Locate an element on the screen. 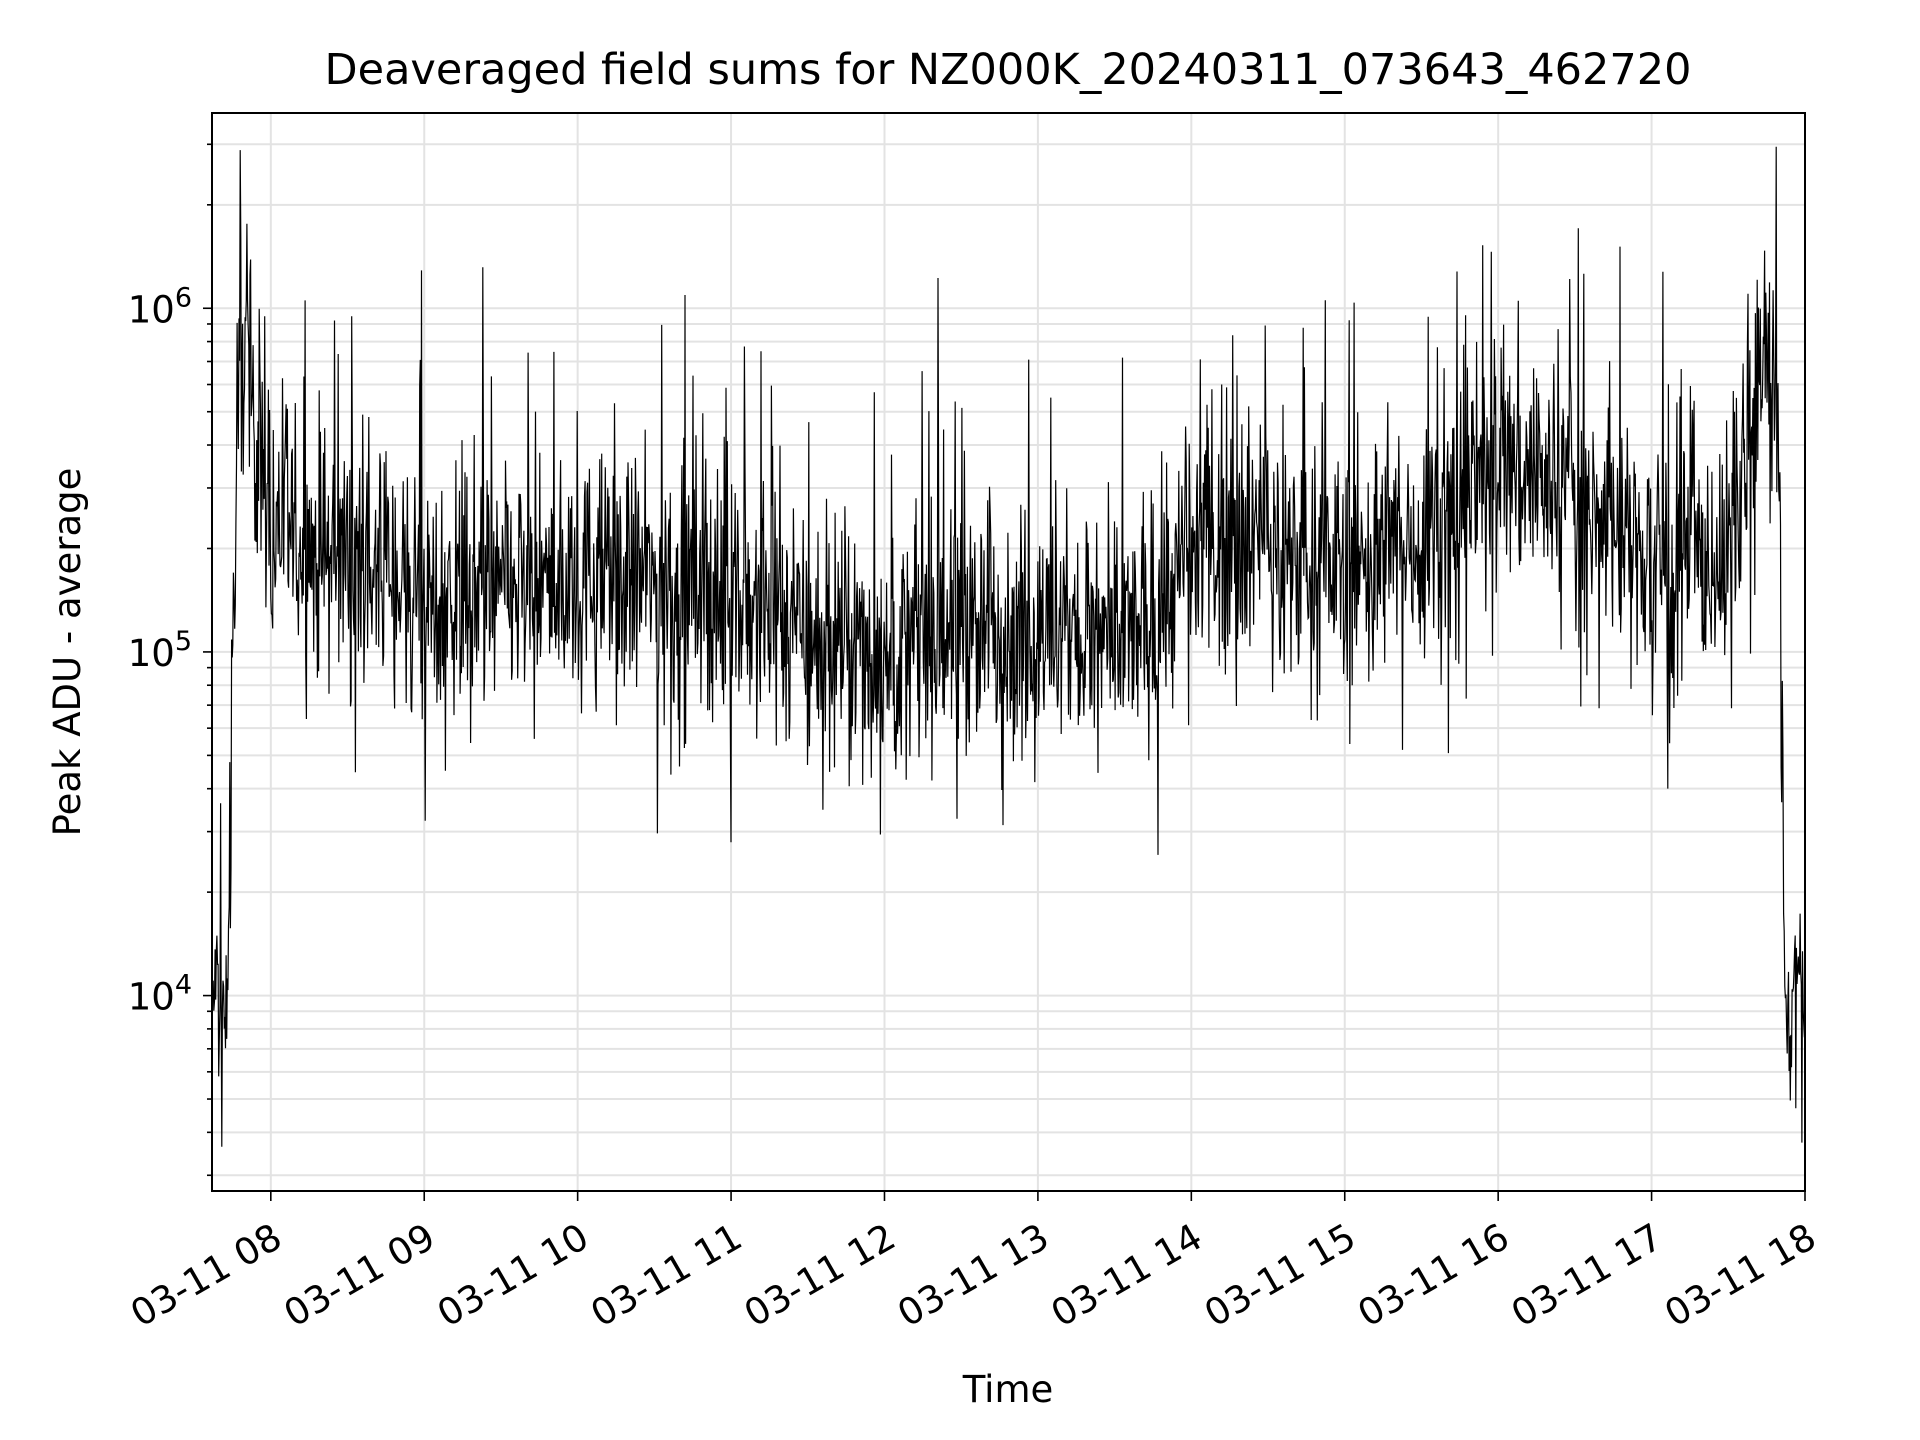  y-axis-label: Peak ADU - average is located at coordinates (67, 652).